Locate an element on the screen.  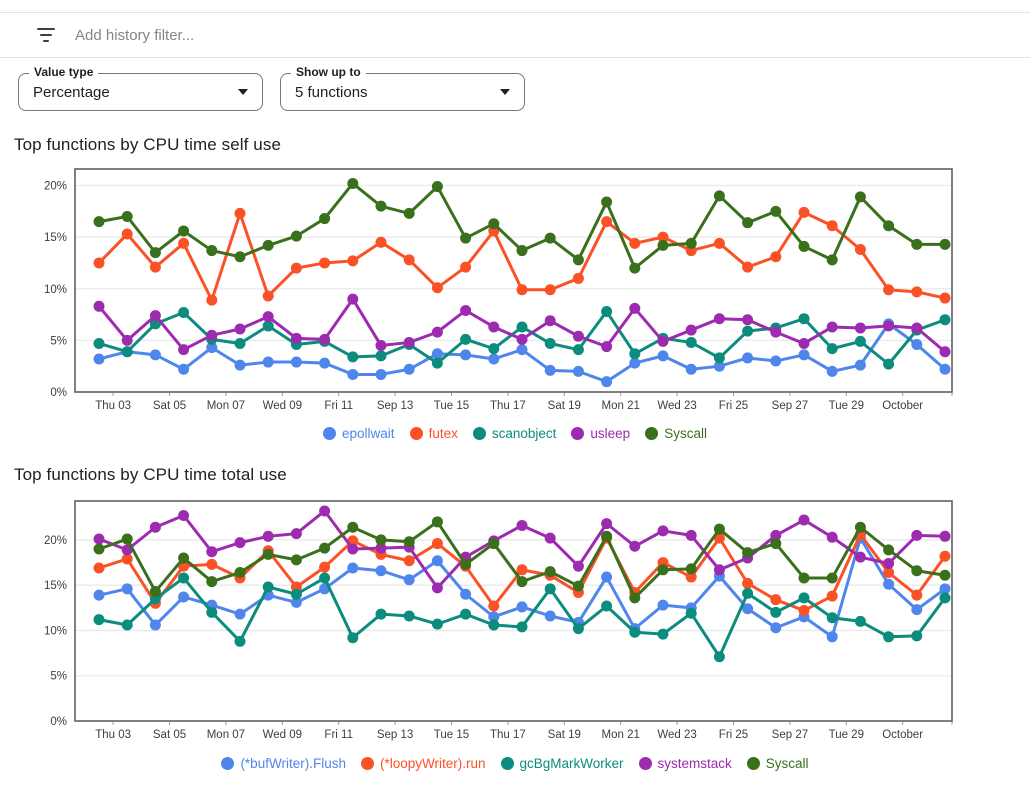
value-type-select: Value type Percentage is located at coordinates (140, 88).